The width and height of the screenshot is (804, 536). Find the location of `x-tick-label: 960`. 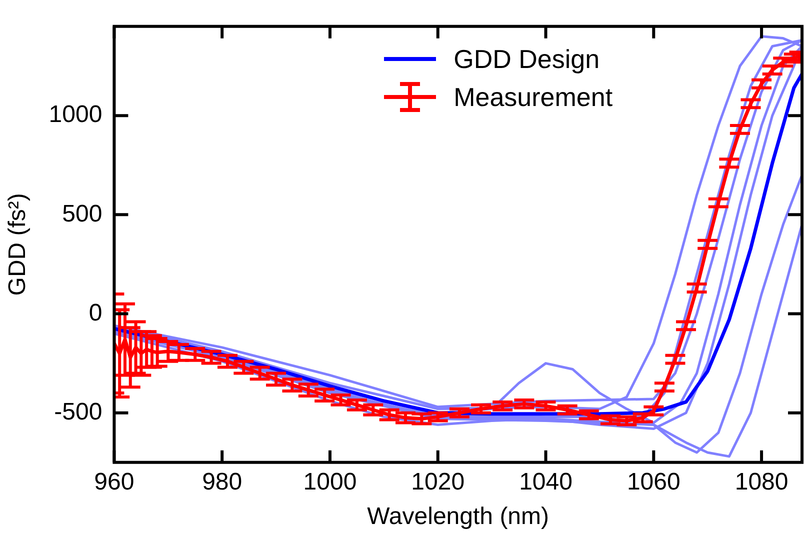

x-tick-label: 960 is located at coordinates (114, 482).